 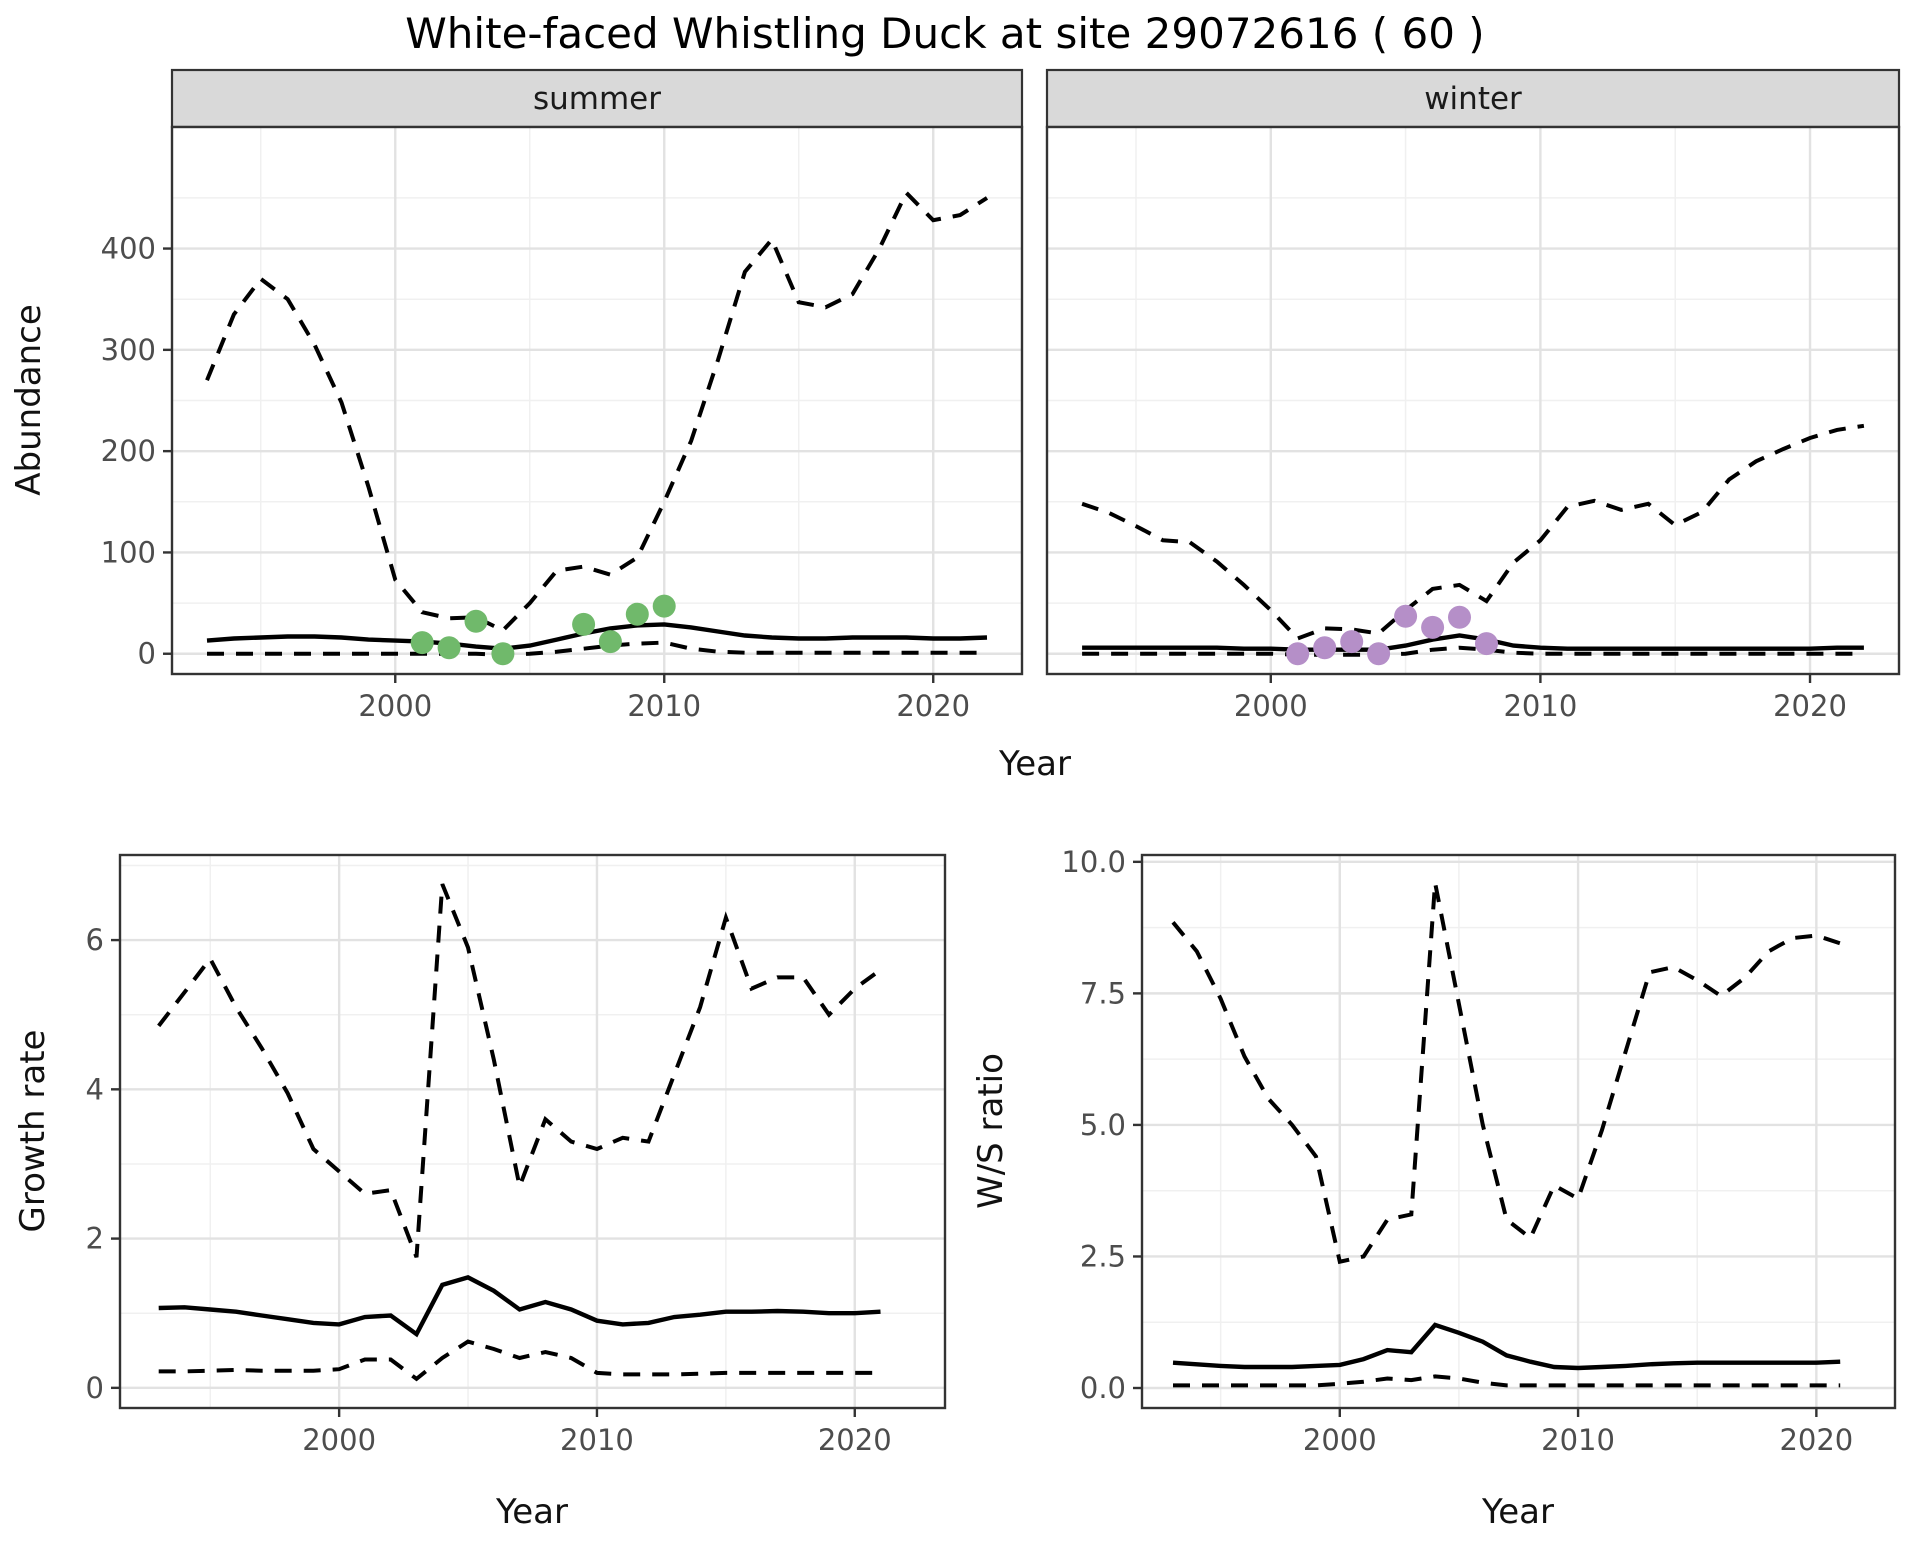 What do you see at coordinates (531, 1512) in the screenshot?
I see `x-axis-title-year-growth: Year` at bounding box center [531, 1512].